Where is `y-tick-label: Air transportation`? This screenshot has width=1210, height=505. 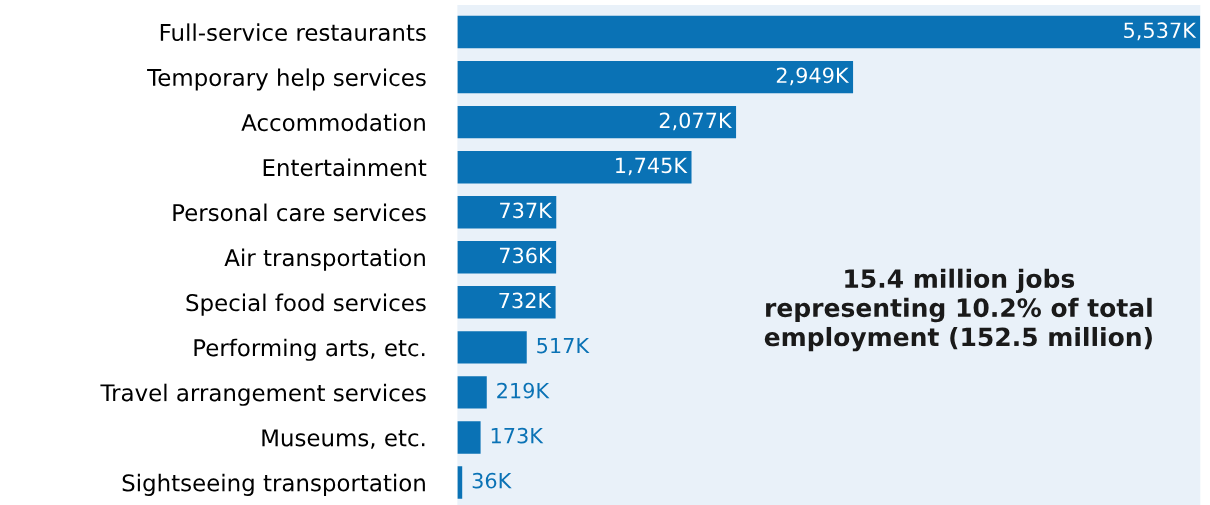 y-tick-label: Air transportation is located at coordinates (324, 259).